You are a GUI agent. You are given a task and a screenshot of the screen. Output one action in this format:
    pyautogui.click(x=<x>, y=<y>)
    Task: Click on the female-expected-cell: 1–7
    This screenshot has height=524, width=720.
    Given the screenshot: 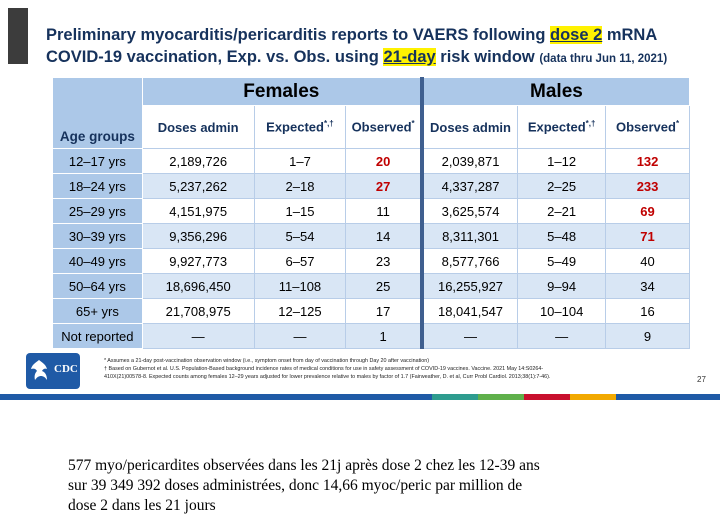 What is the action you would take?
    pyautogui.click(x=300, y=161)
    